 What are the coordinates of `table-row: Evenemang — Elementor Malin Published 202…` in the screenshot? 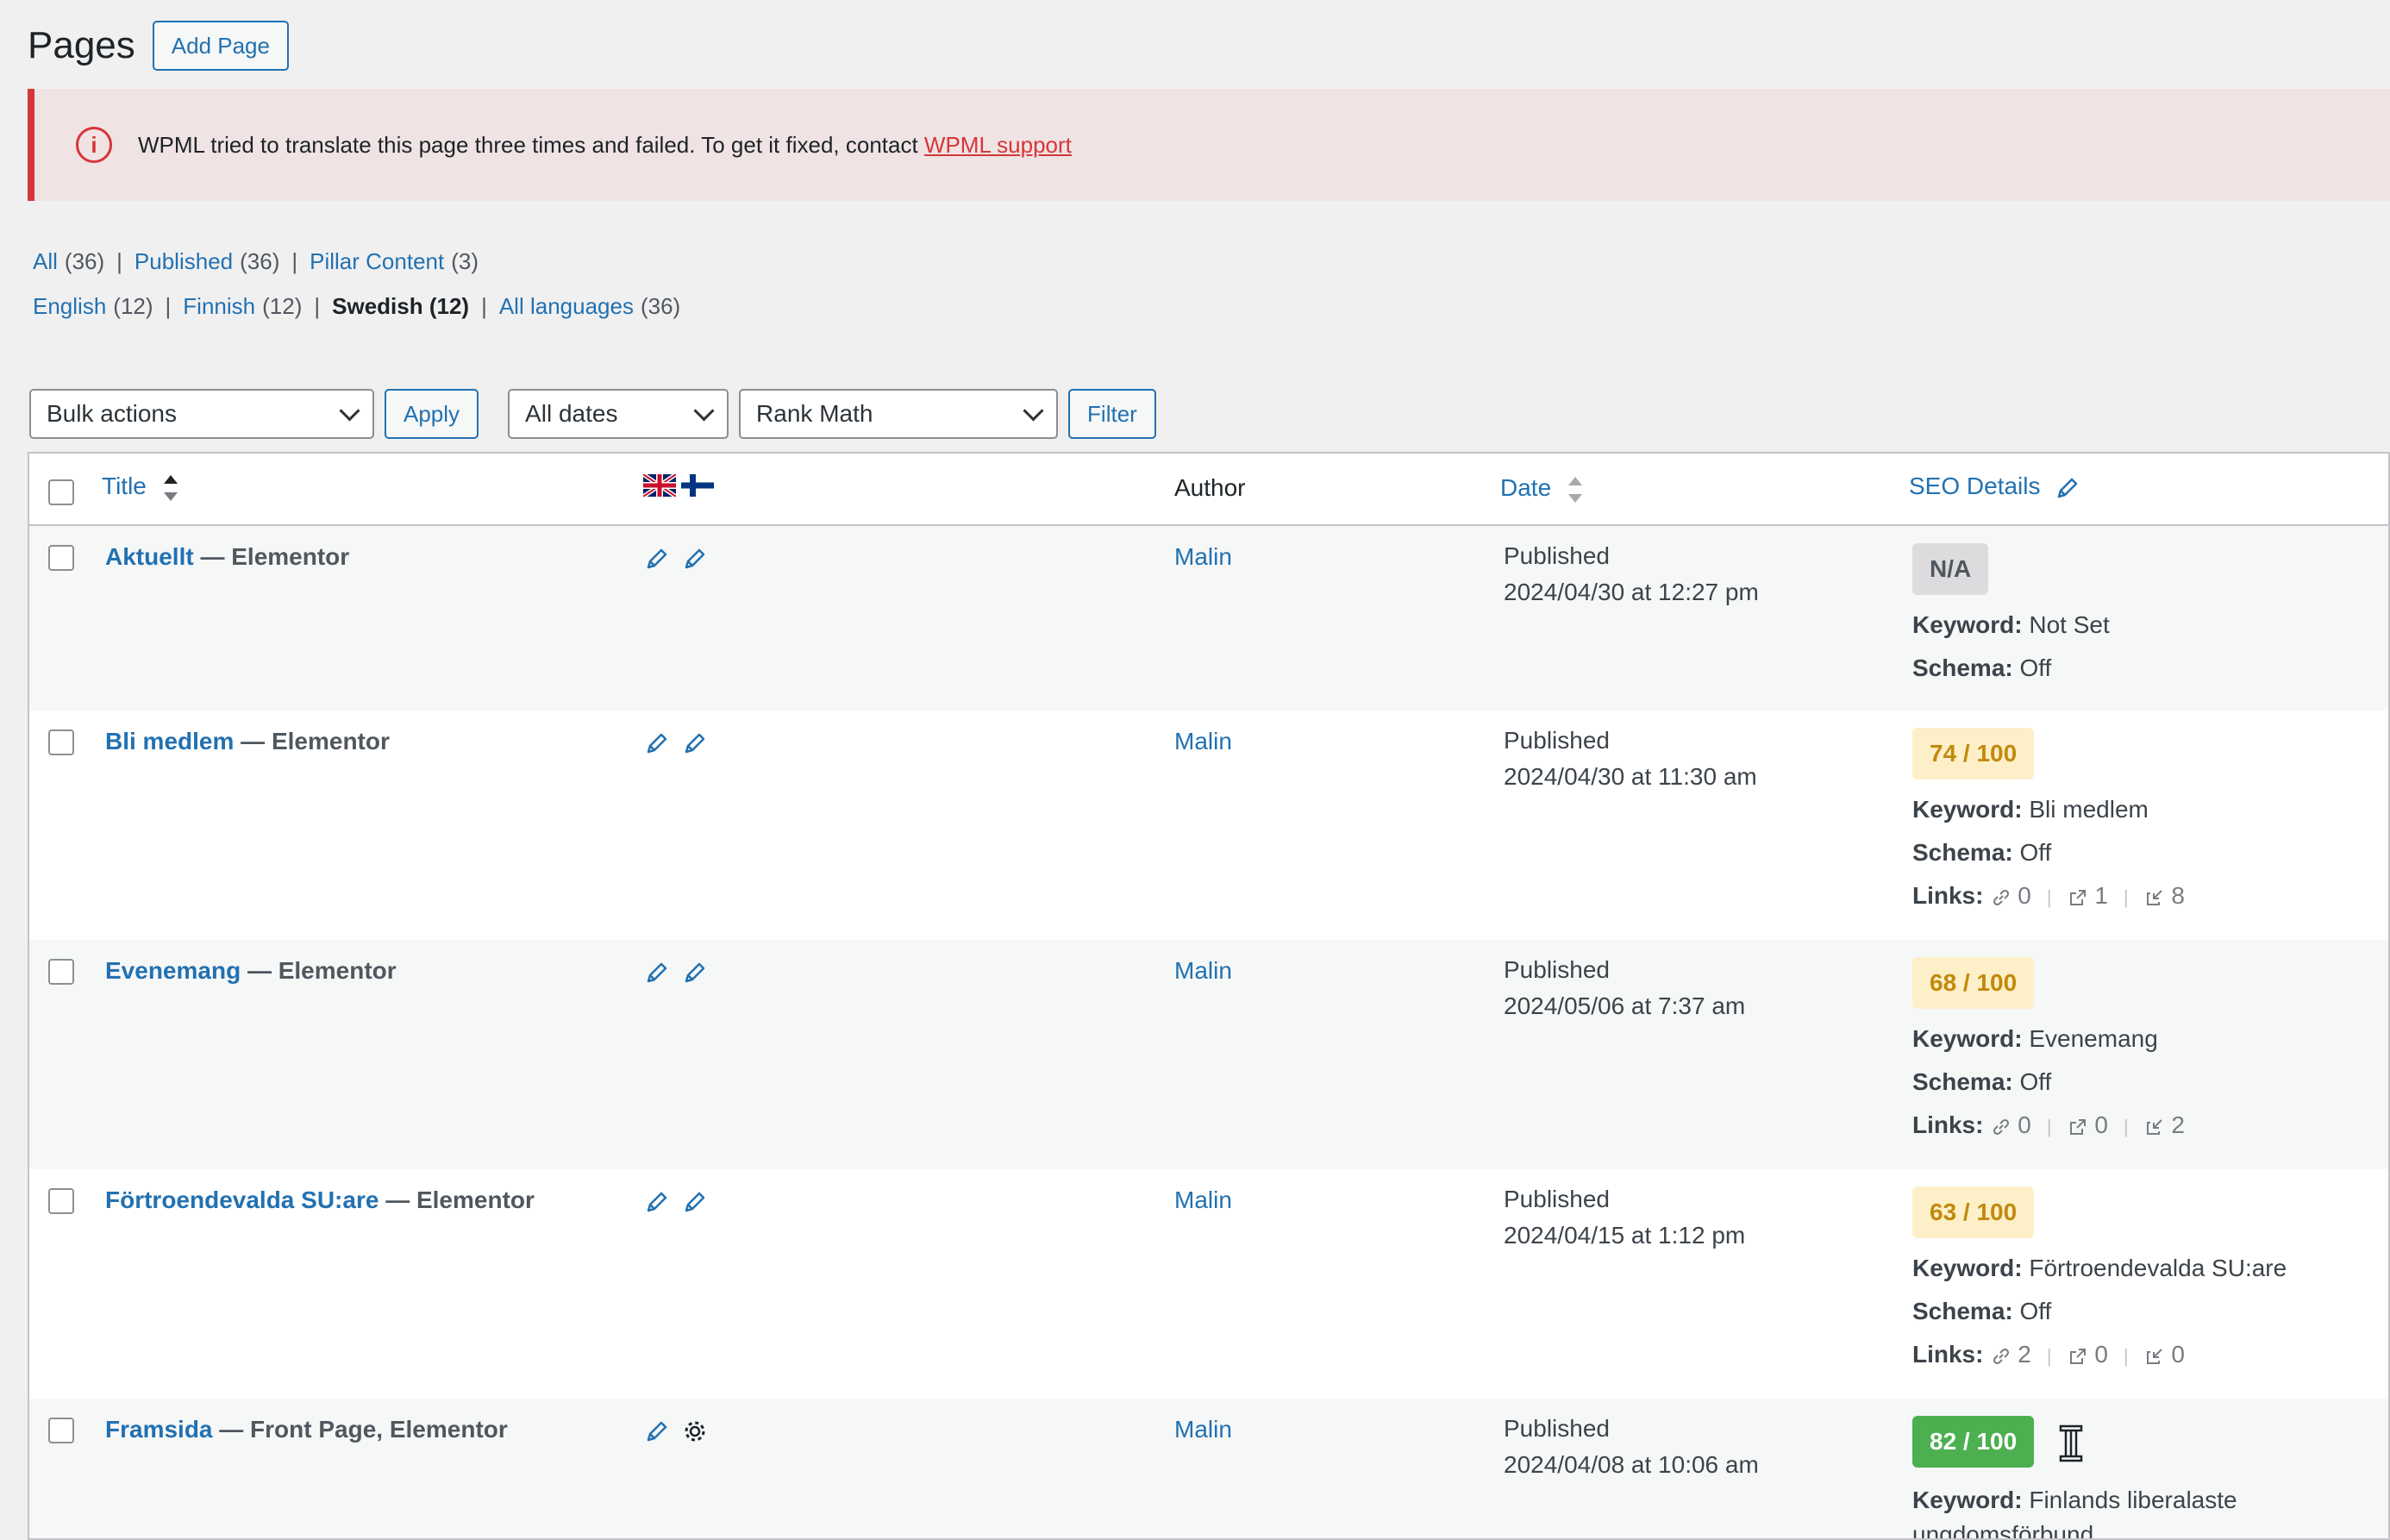 It's located at (1208, 1055).